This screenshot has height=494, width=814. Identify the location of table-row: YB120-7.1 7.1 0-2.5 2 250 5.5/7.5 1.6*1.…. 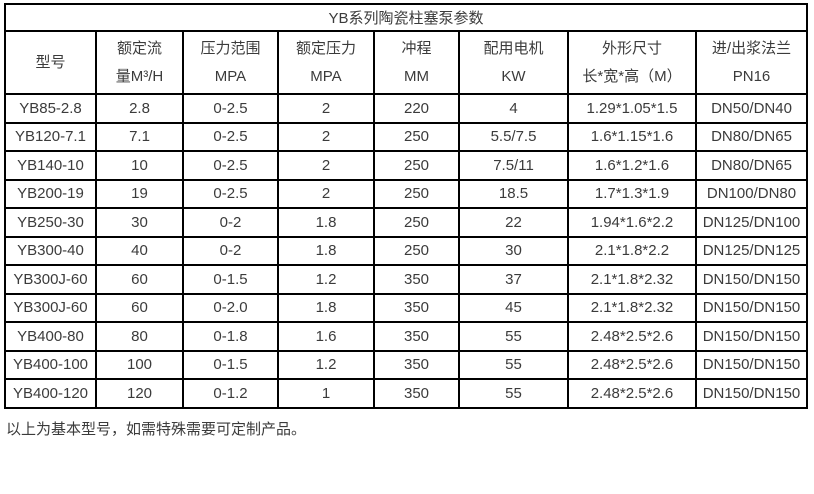
(406, 136).